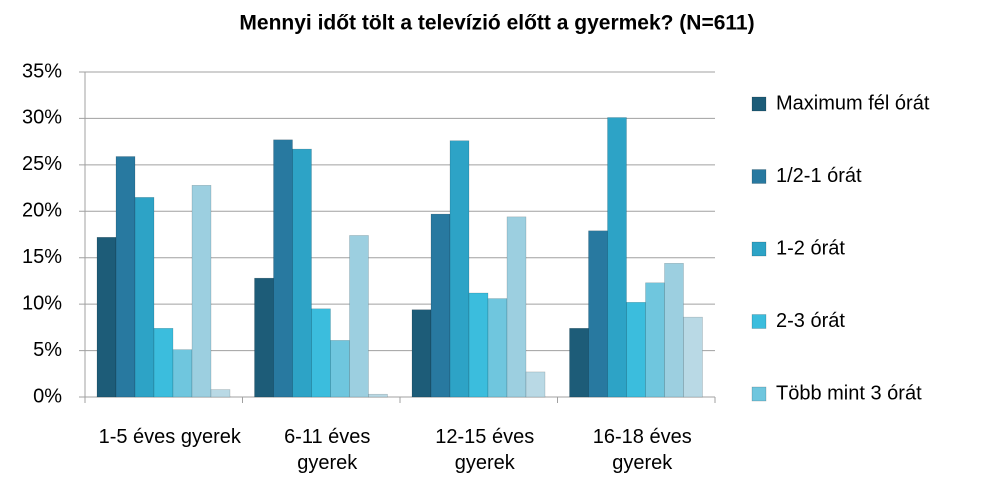 The height and width of the screenshot is (479, 994). I want to click on x-tick-label: 16-18 éves gyerek, so click(642, 450).